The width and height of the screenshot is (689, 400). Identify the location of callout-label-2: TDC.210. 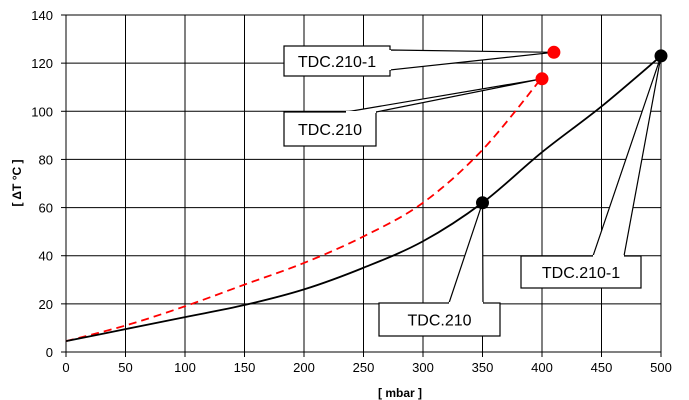
(330, 130).